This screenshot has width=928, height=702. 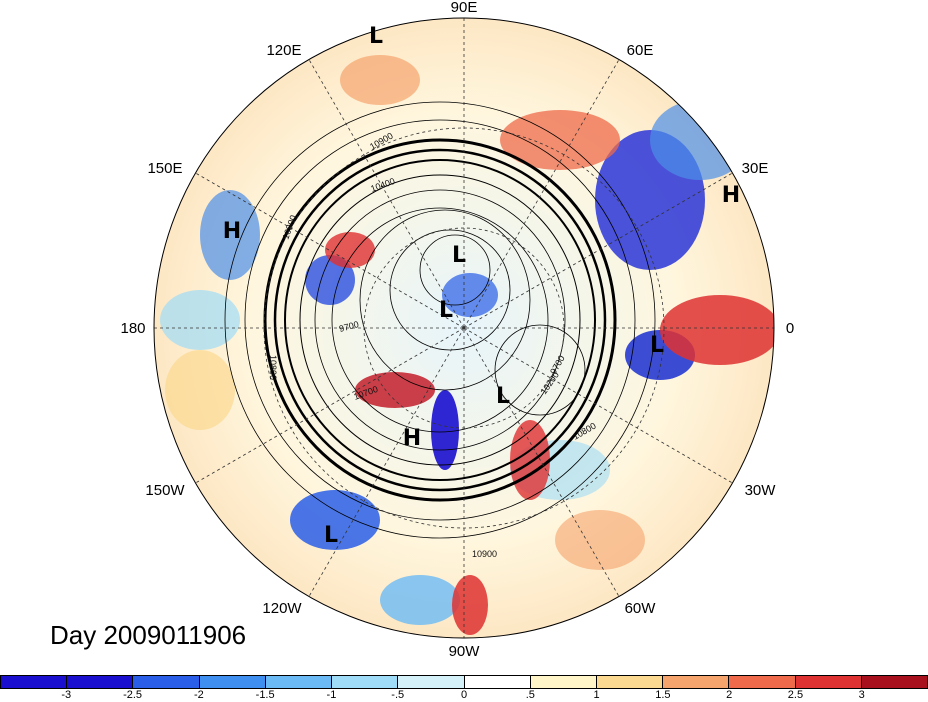 What do you see at coordinates (132, 328) in the screenshot?
I see `lon-label-180: 180` at bounding box center [132, 328].